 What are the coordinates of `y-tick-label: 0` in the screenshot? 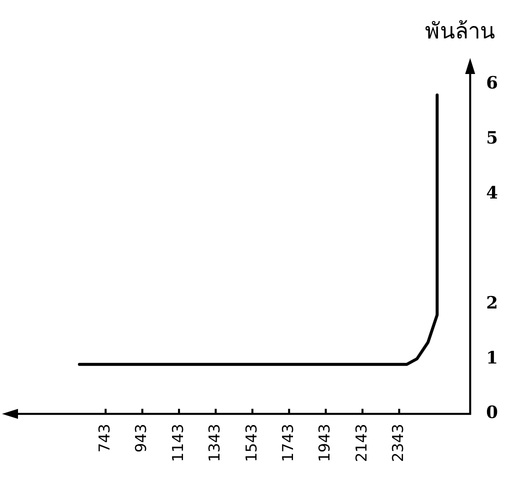 It's located at (492, 413).